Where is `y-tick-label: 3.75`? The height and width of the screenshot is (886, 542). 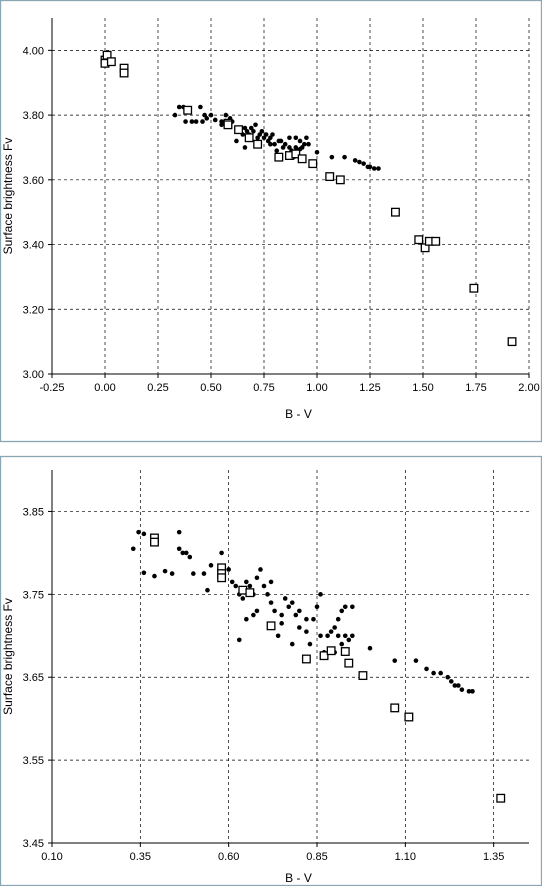 y-tick-label: 3.75 is located at coordinates (33, 595).